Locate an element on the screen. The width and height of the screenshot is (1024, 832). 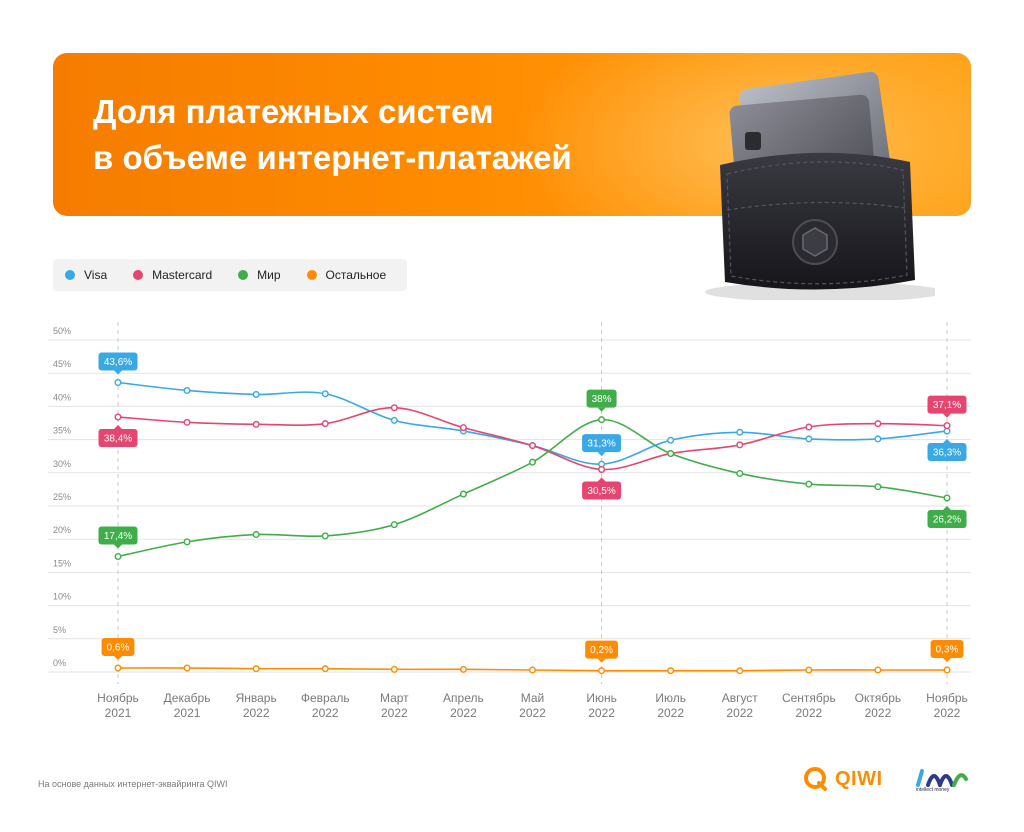
data-label: 38% is located at coordinates (602, 399).